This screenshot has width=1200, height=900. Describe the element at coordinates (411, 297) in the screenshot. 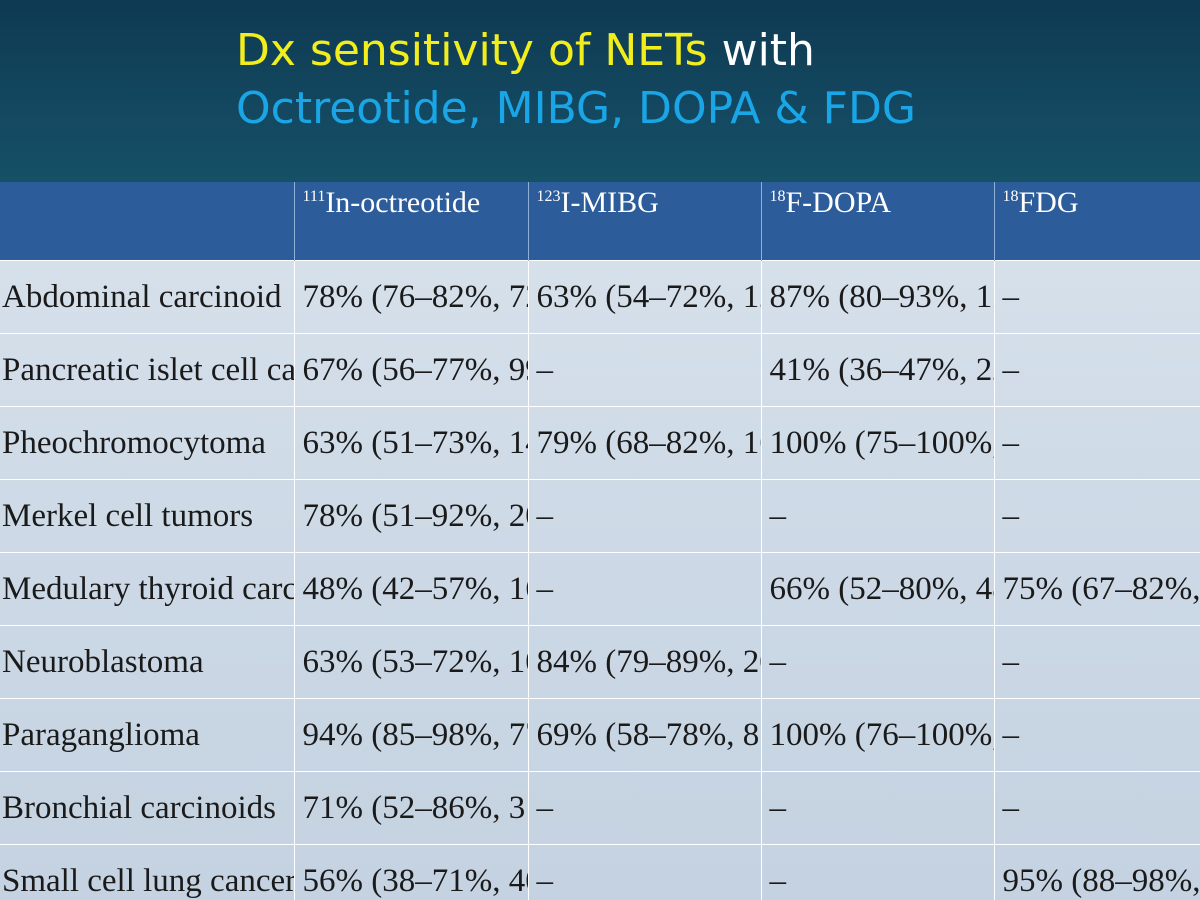

I see `sensitivity-cell-in-octreotide: 78% (76–82%, 720)` at that location.